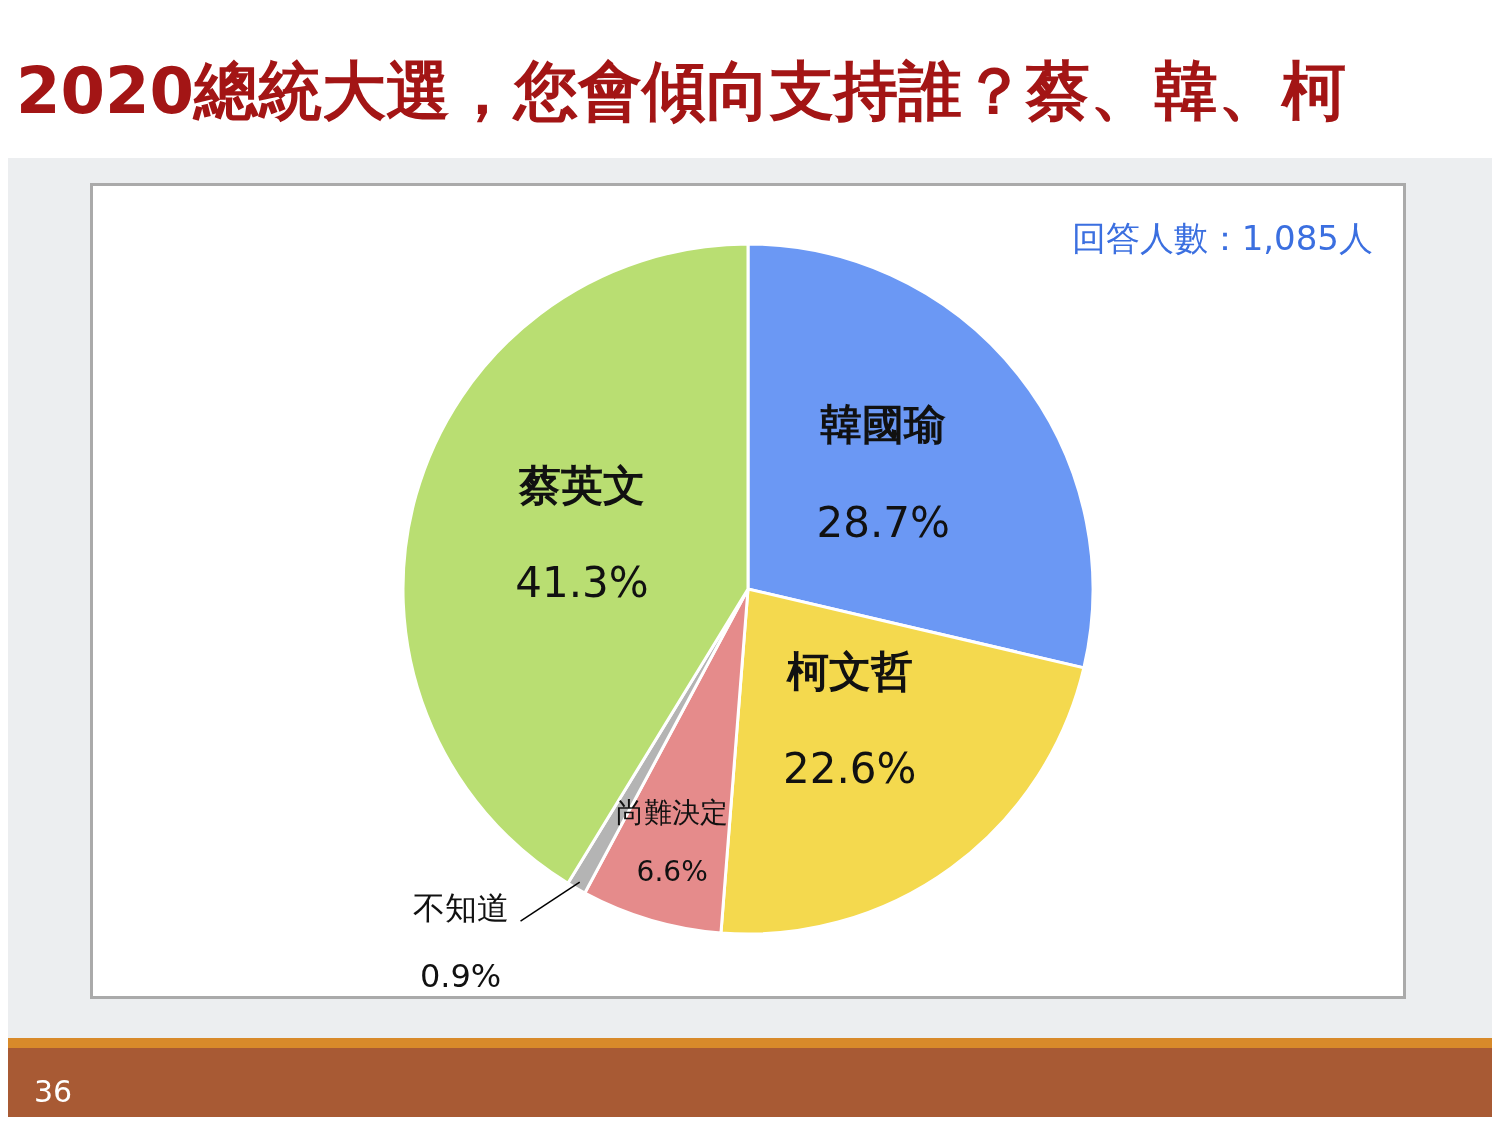 The width and height of the screenshot is (1500, 1125). Describe the element at coordinates (681, 91) in the screenshot. I see `chart-title: 2020總統大選，您會傾向支持誰？蔡、韓、柯` at that location.